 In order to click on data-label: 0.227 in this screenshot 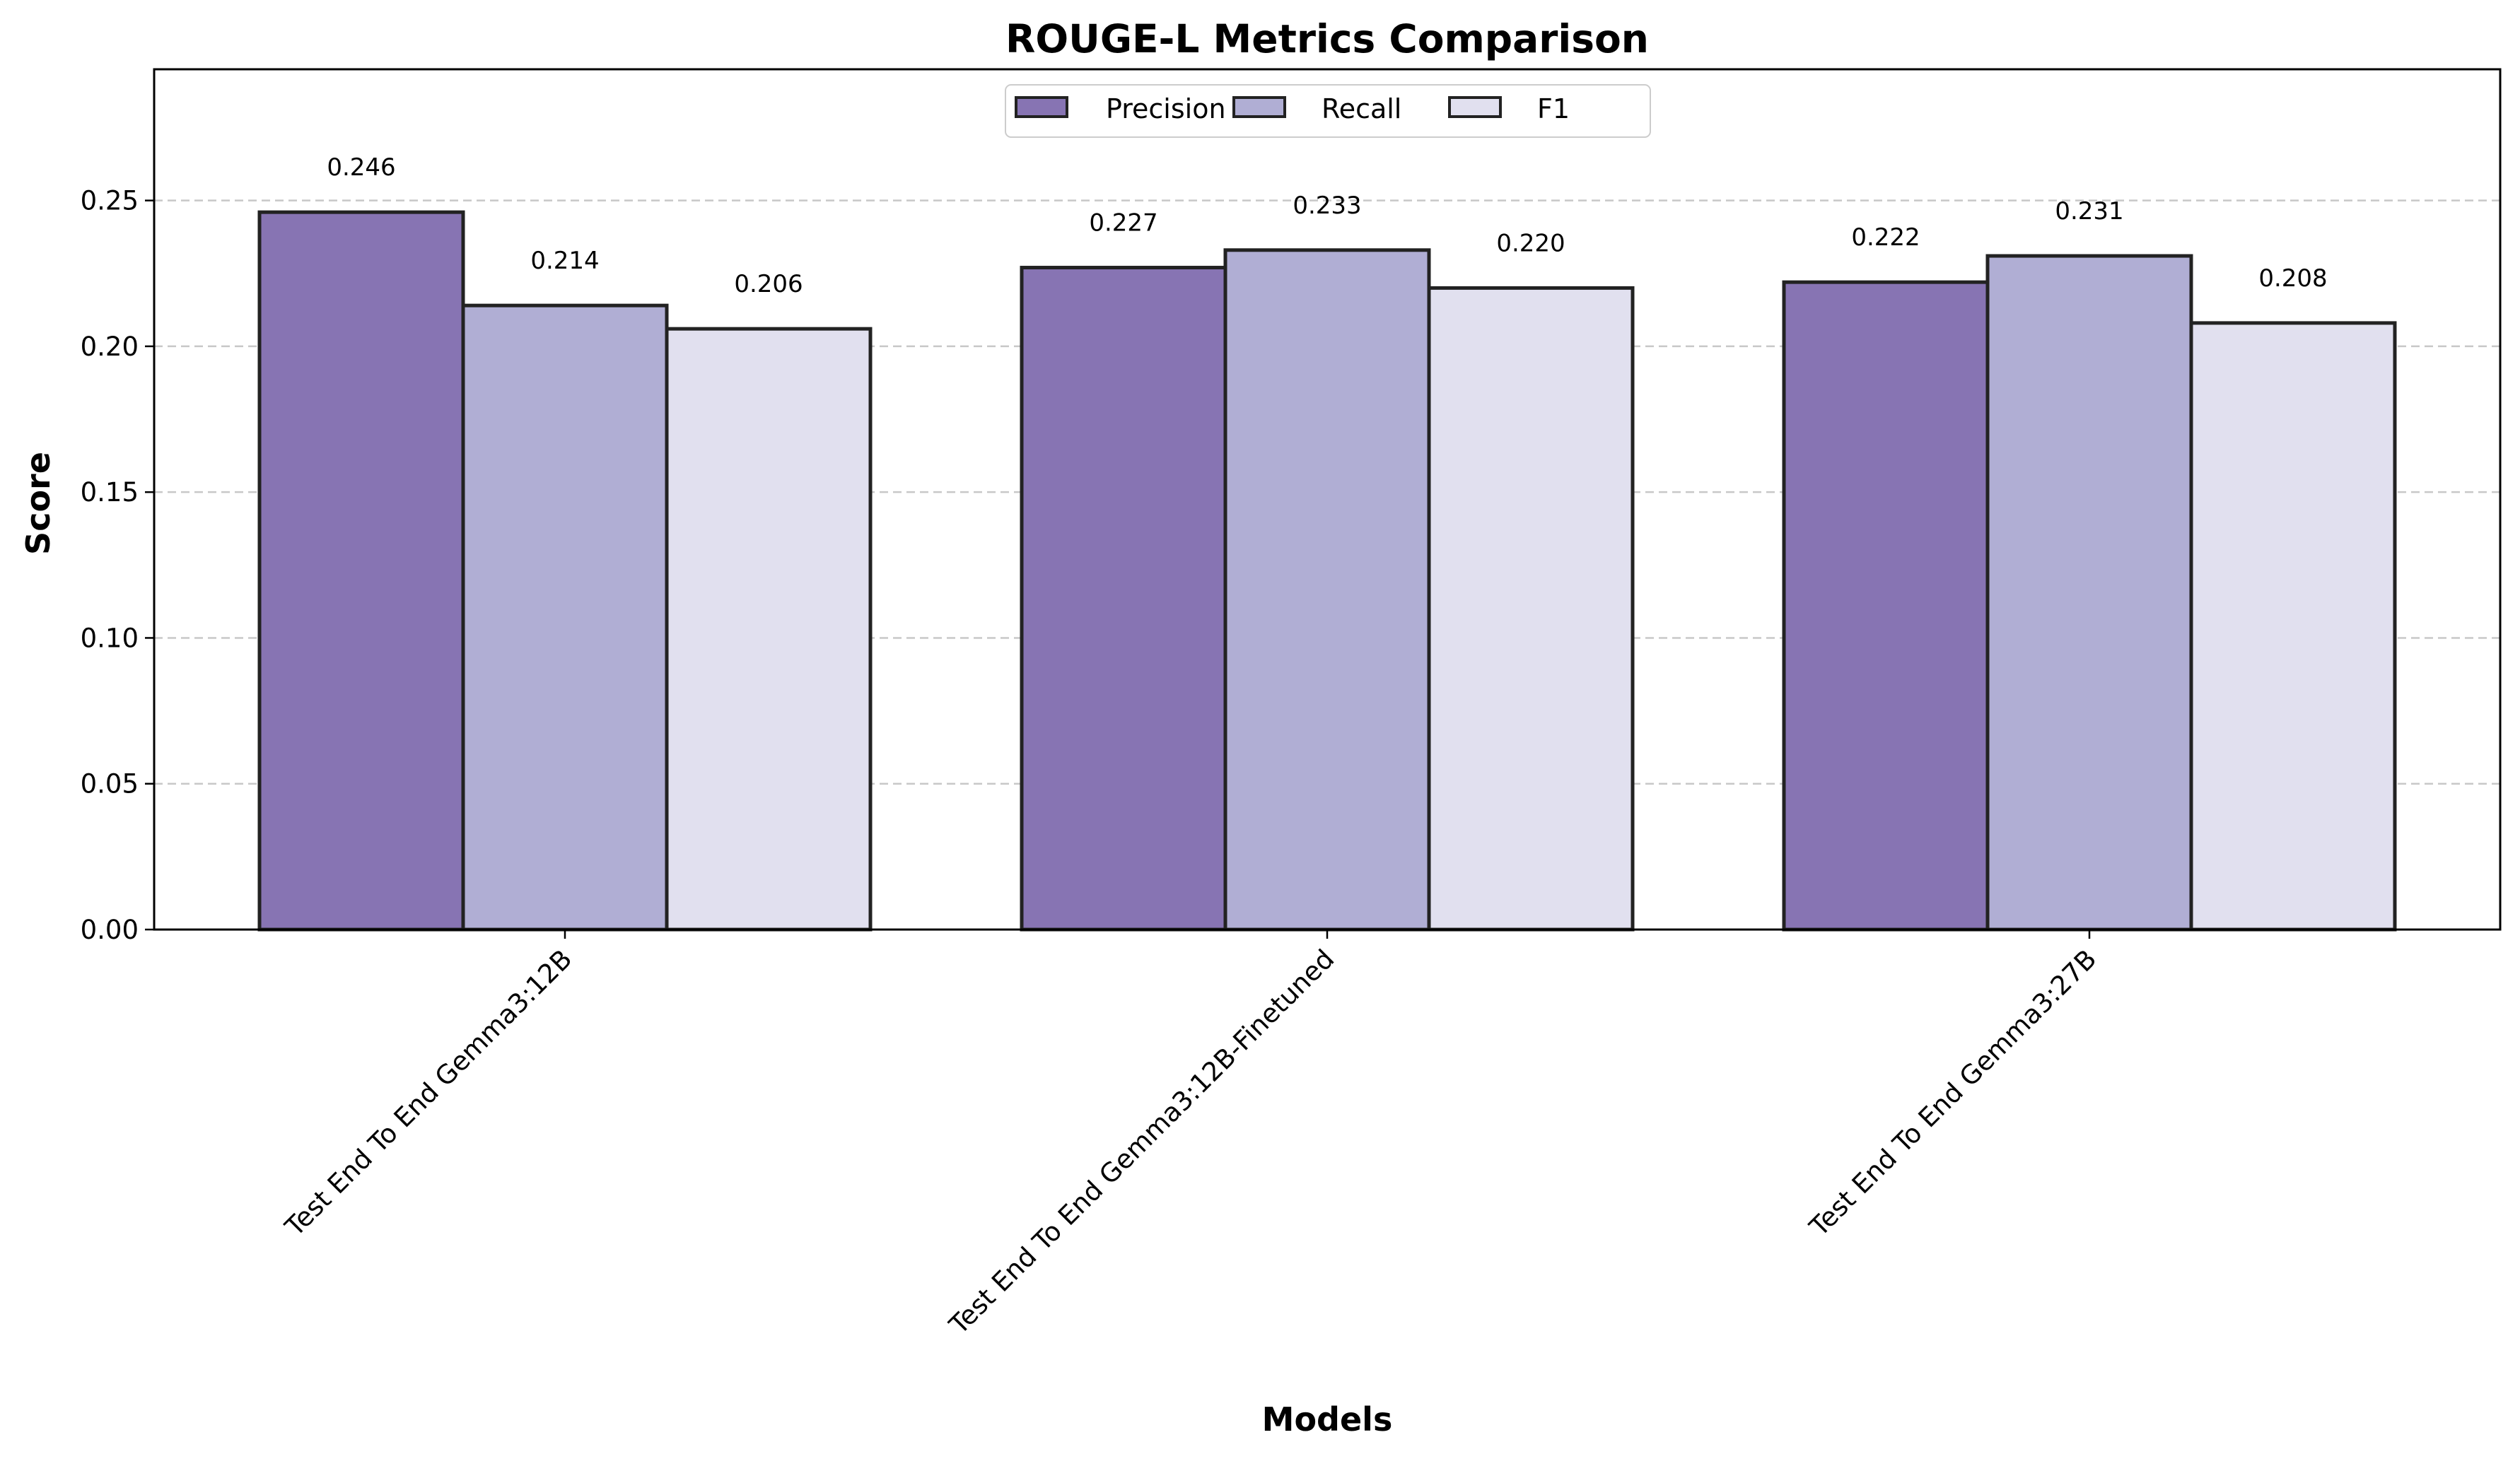, I will do `click(1123, 223)`.